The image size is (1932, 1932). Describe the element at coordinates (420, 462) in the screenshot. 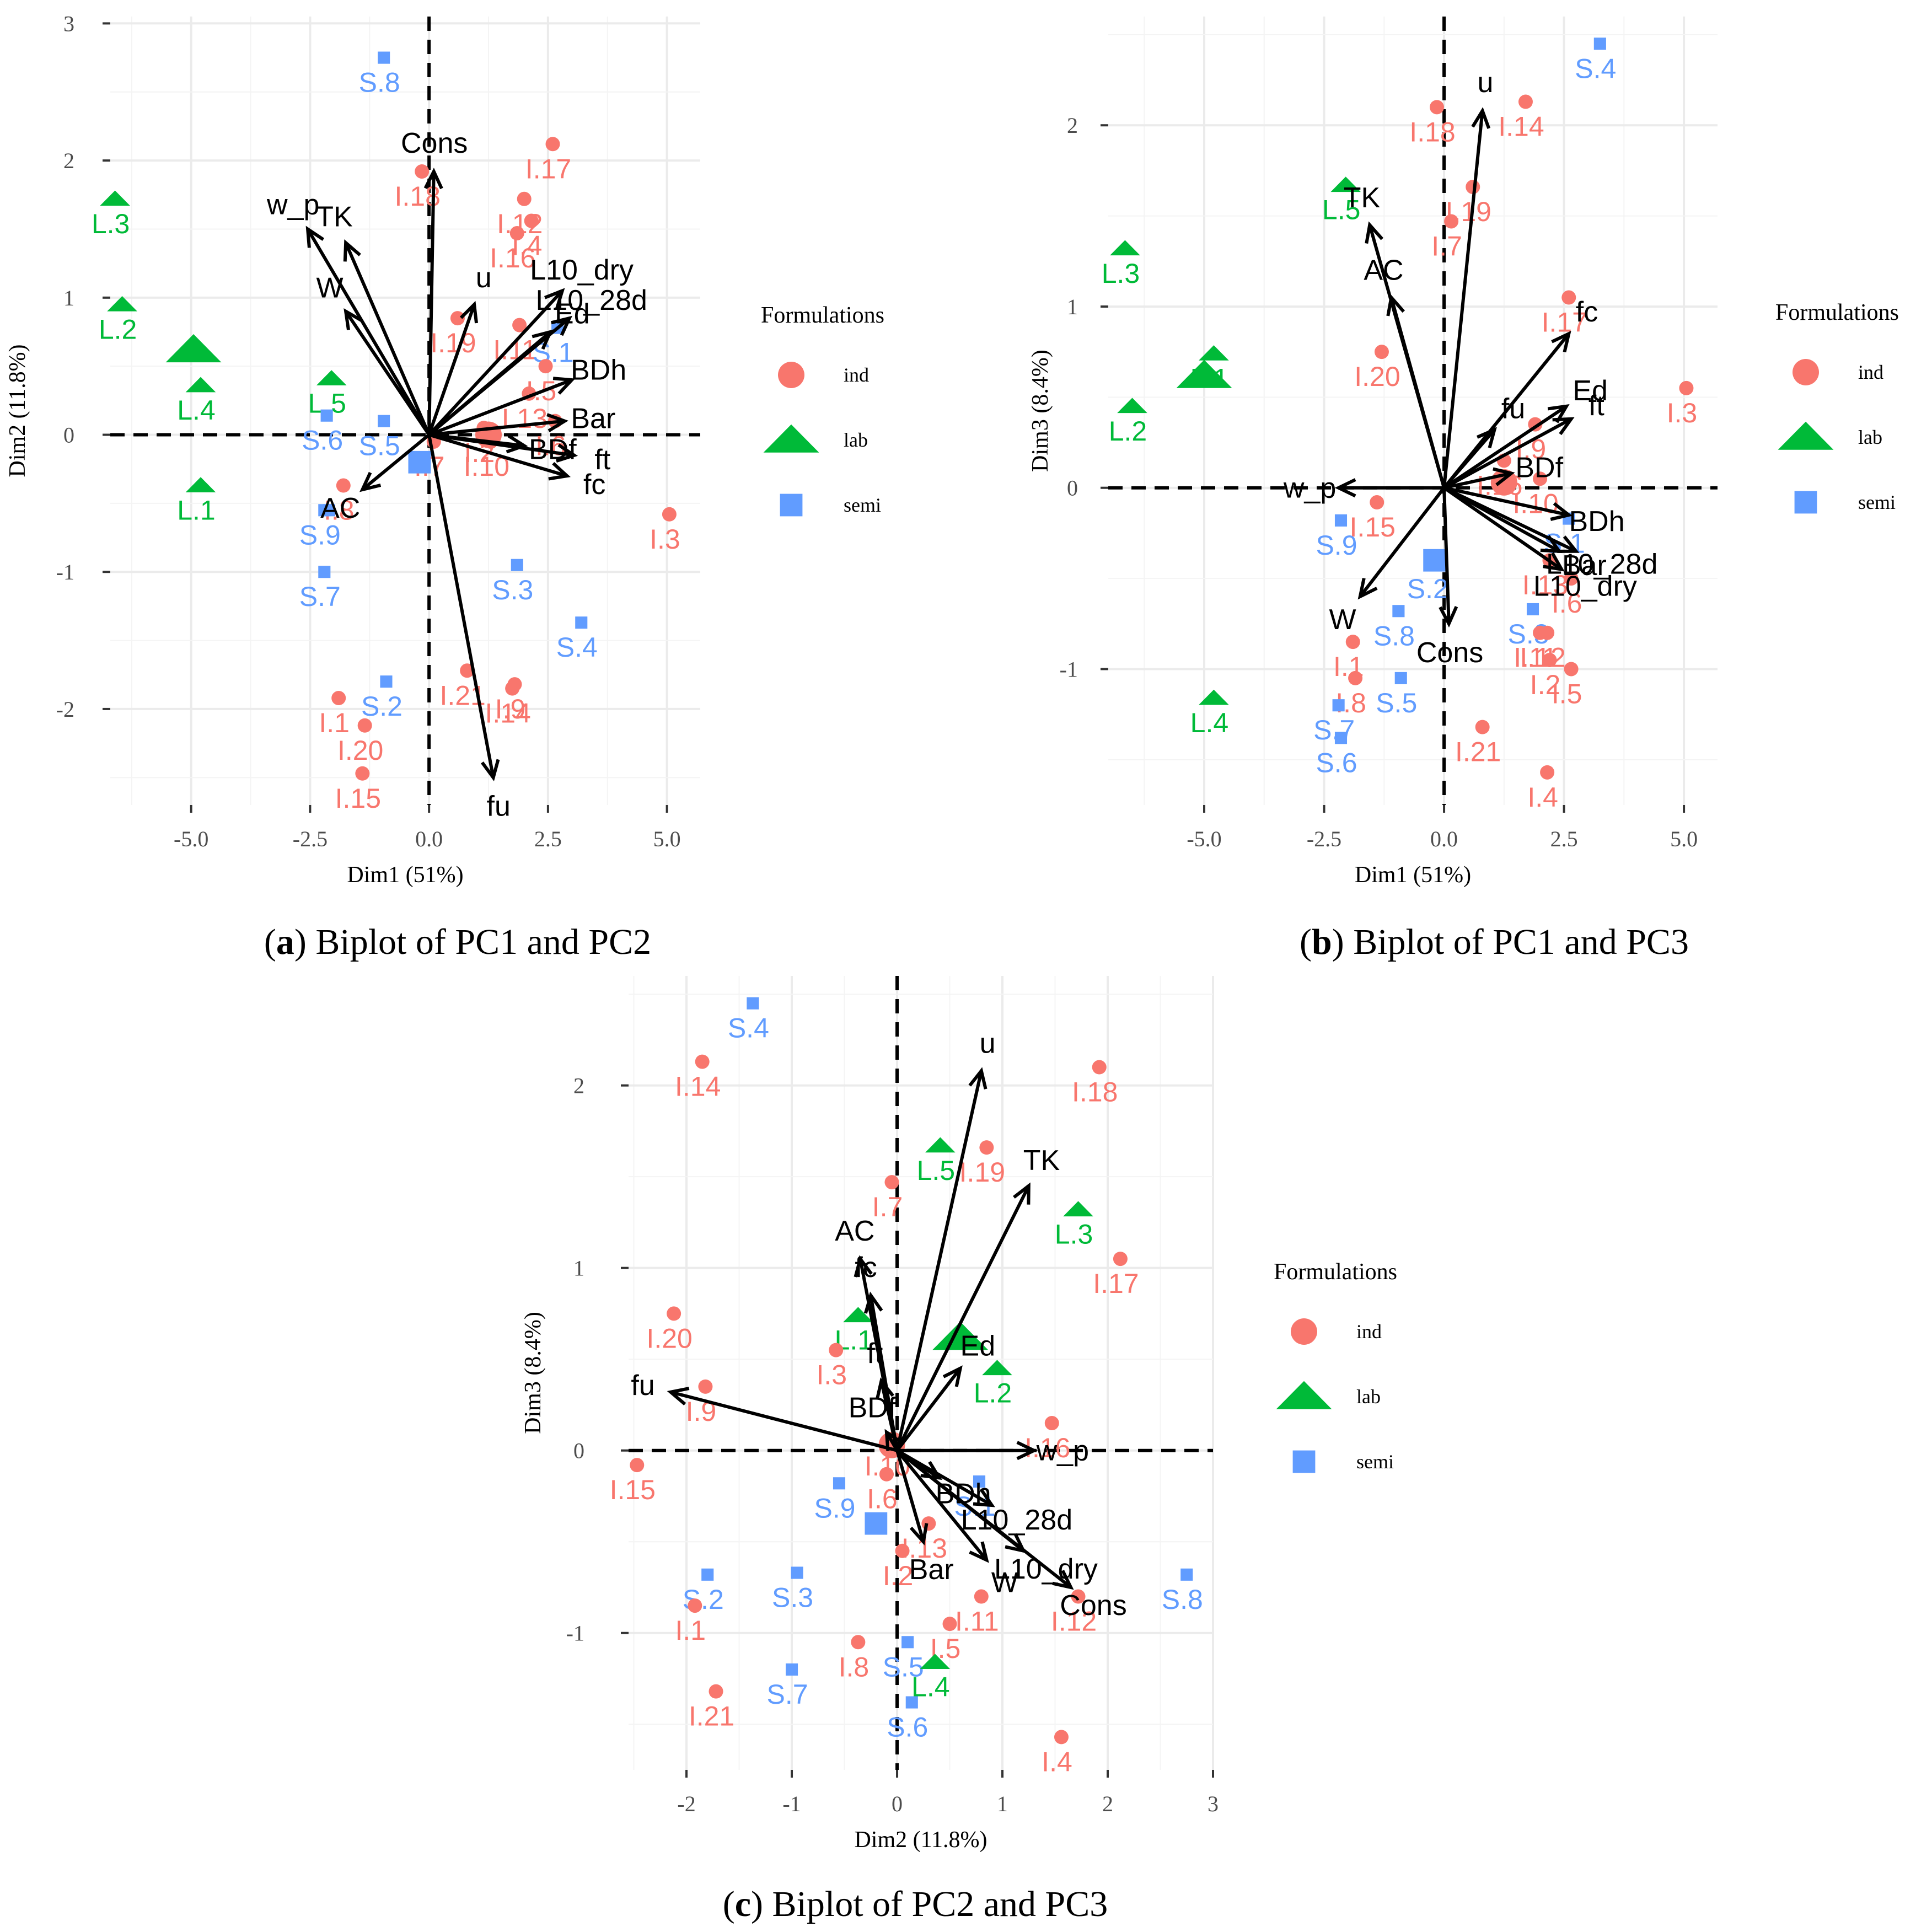

I see `group-centroid` at that location.